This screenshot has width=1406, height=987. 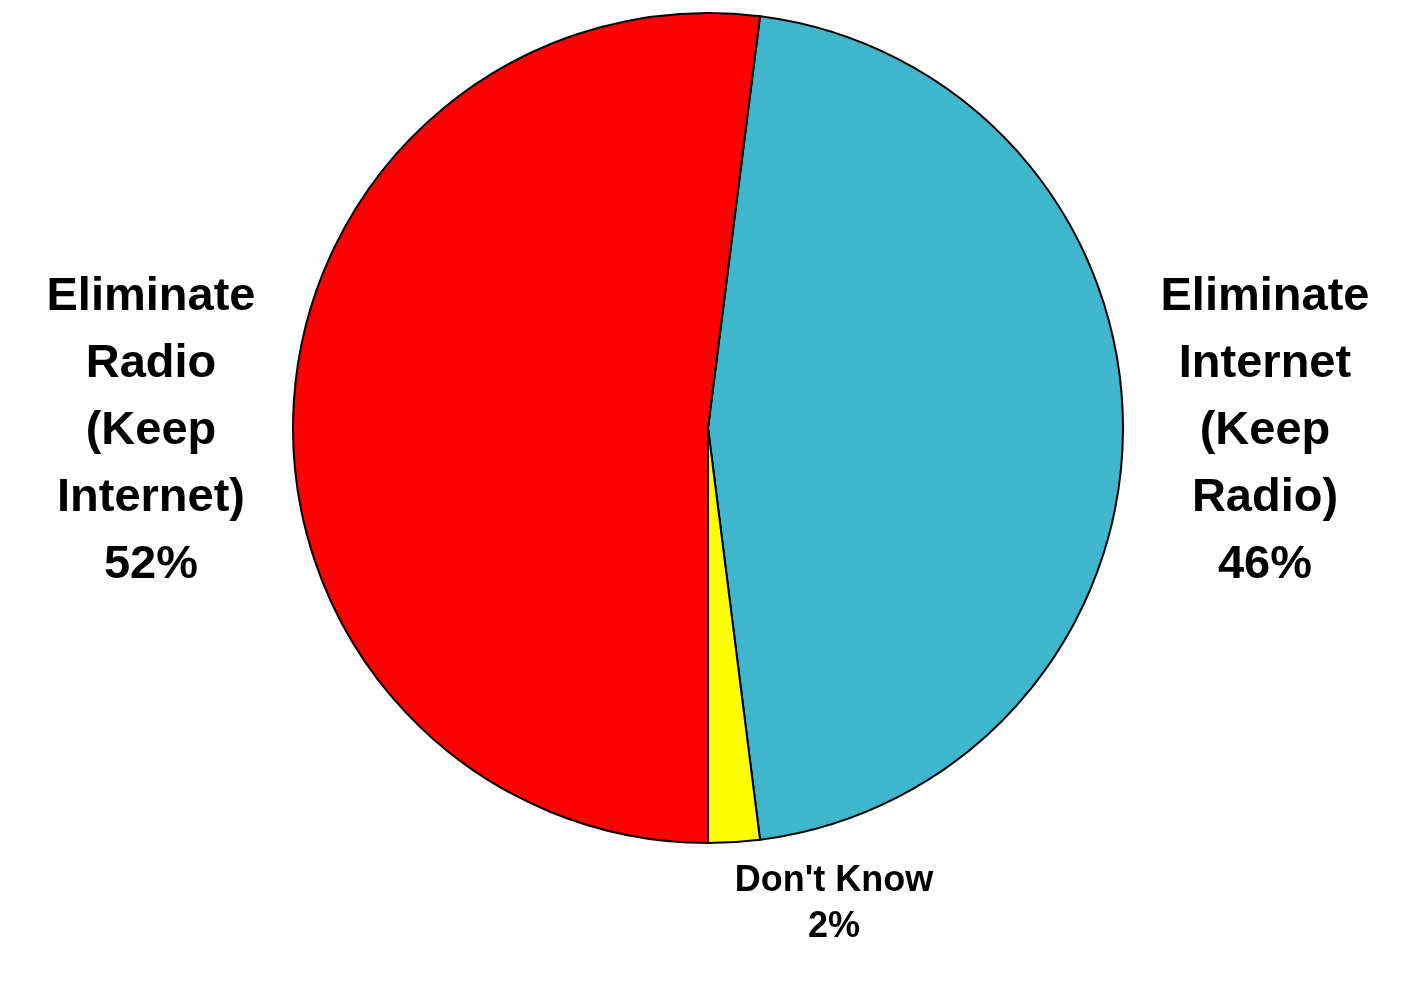 I want to click on slice-label: Eliminate Radio (Keep Internet), so click(x=151, y=394).